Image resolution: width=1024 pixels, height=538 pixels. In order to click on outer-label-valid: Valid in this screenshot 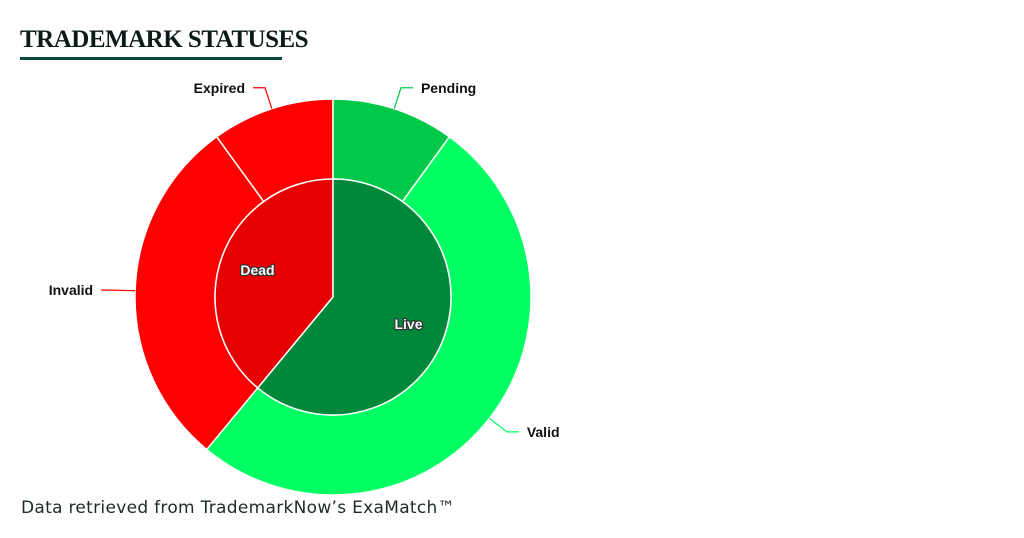, I will do `click(543, 432)`.